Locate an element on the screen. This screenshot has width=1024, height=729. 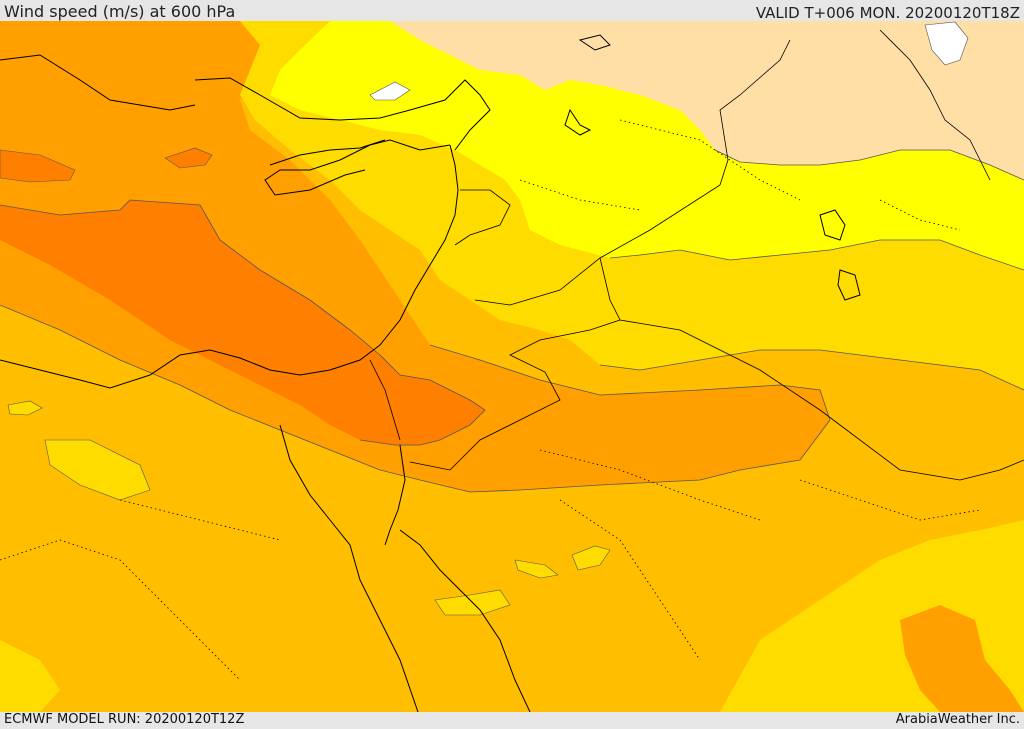
model-run: ECMWF MODEL RUN: 20200120T12Z is located at coordinates (124, 719).